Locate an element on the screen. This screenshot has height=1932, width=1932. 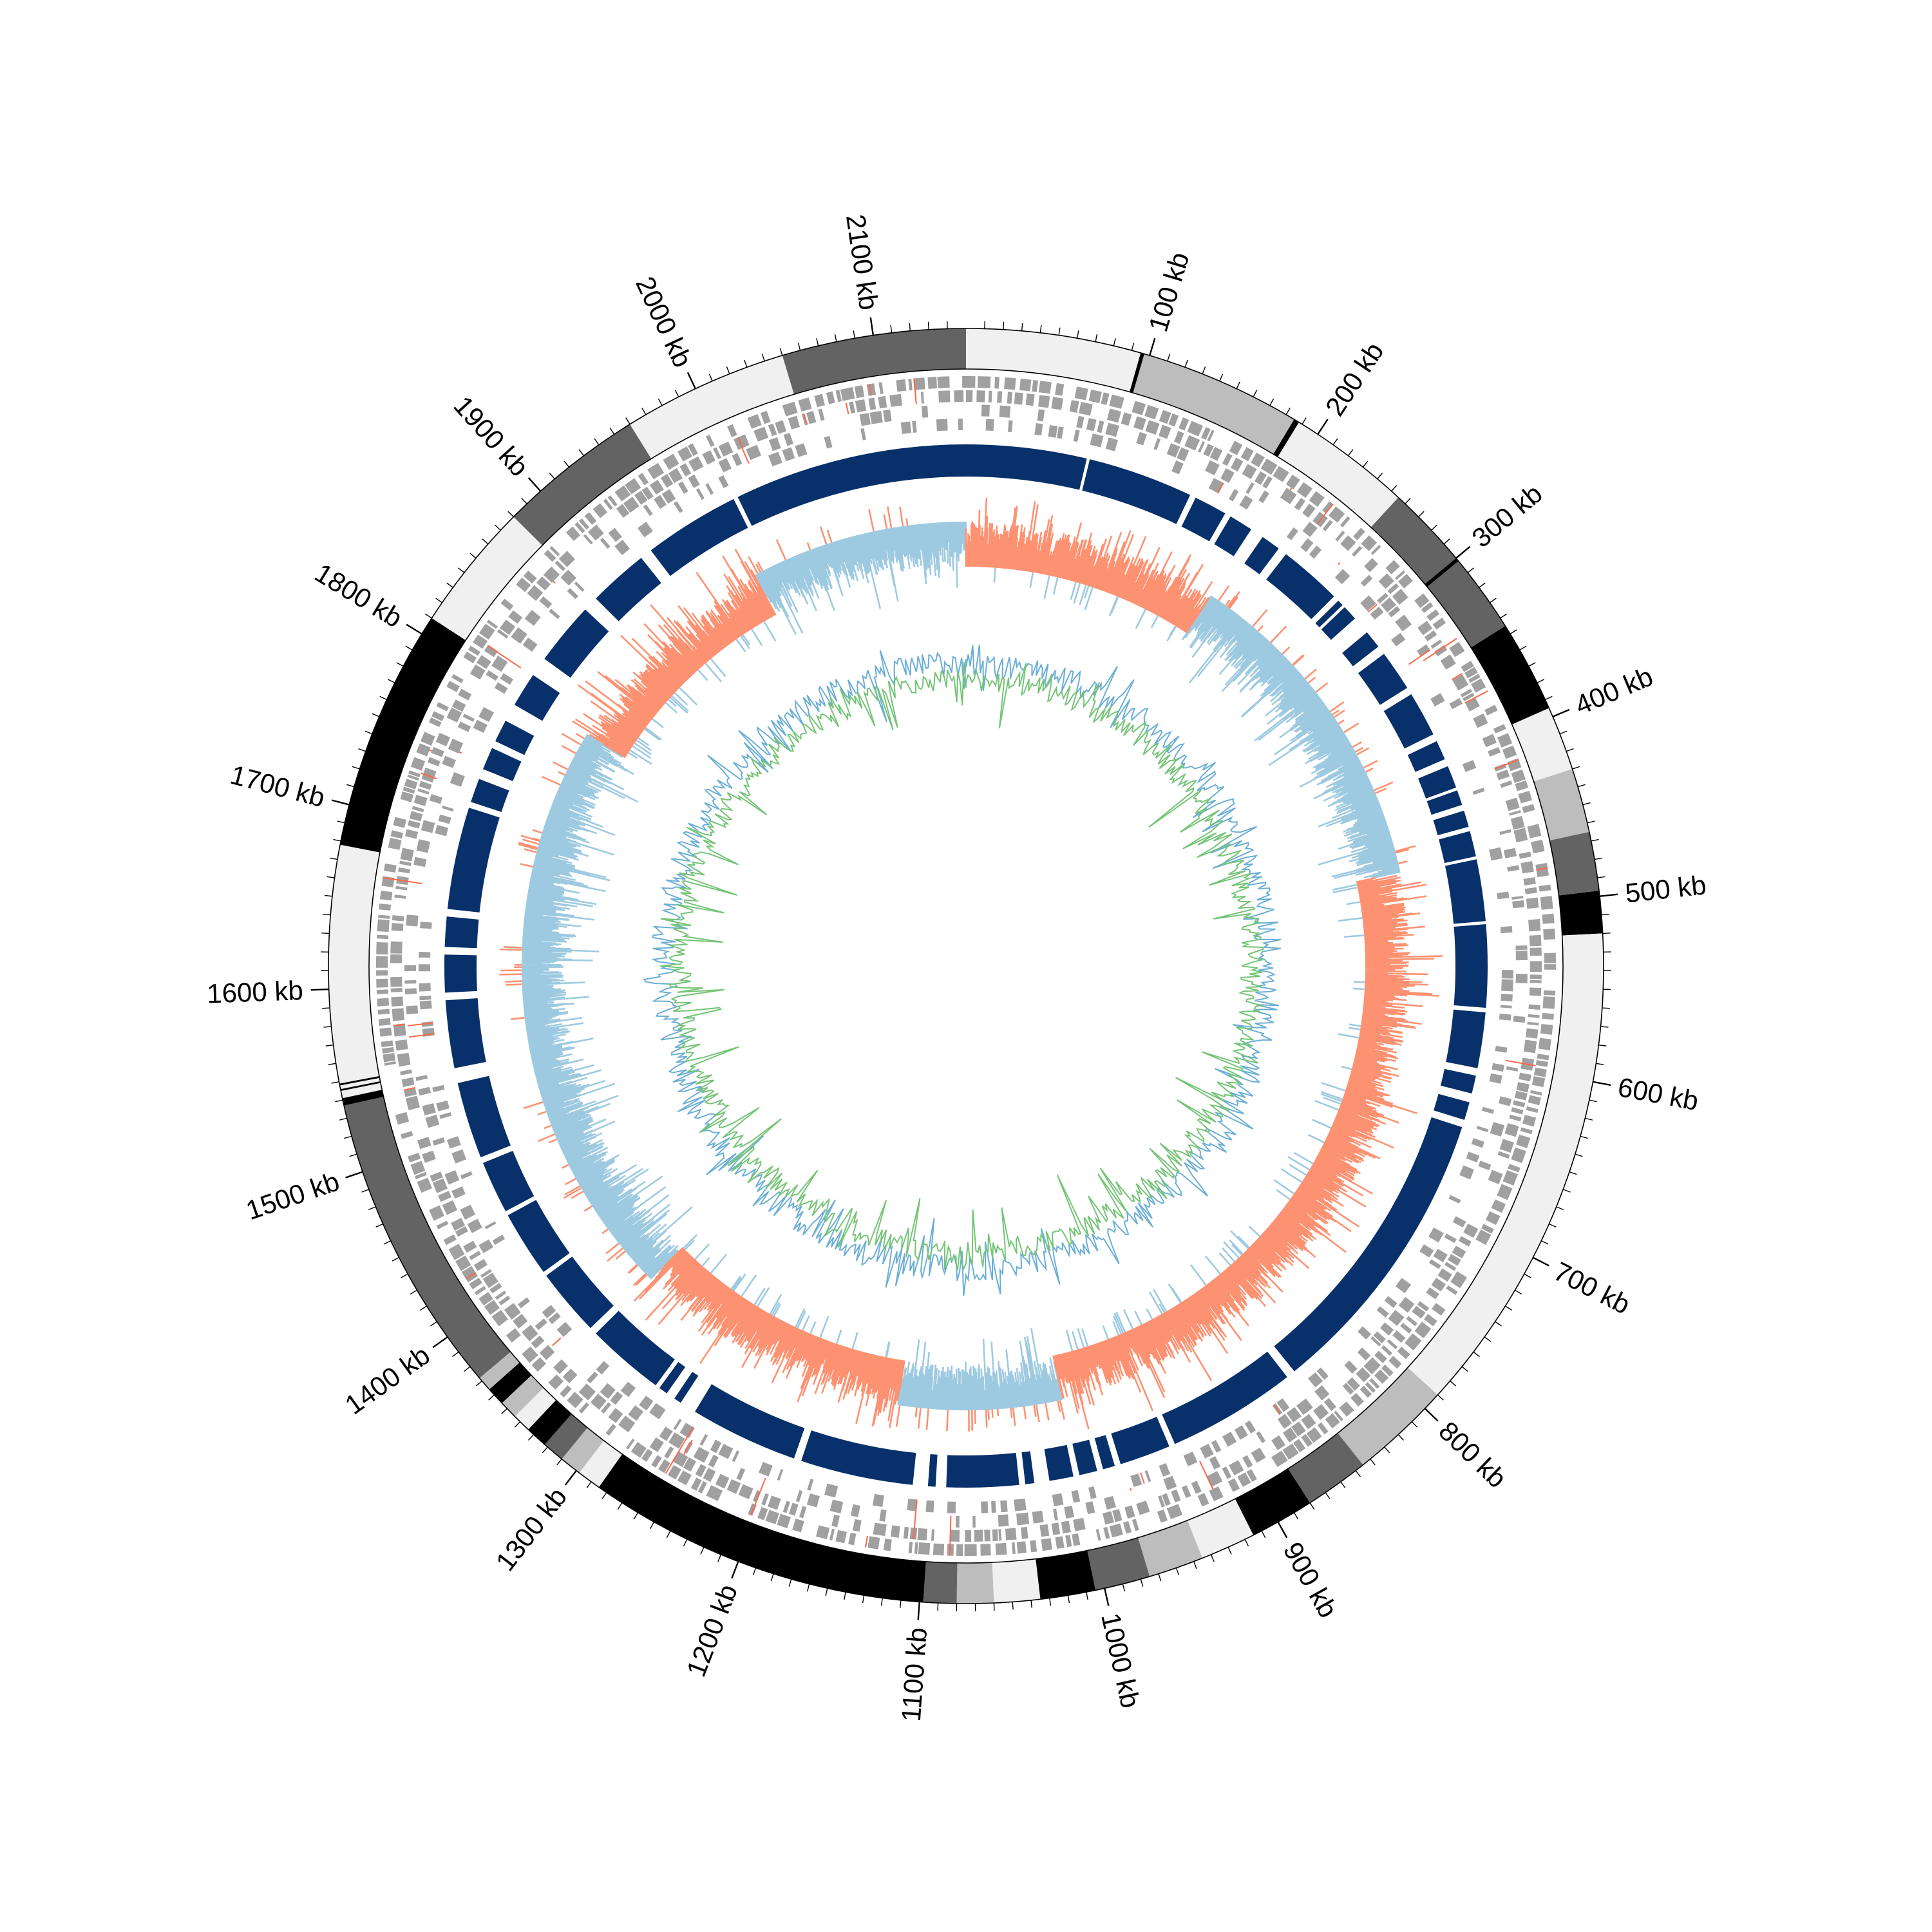
gc-content-green-series is located at coordinates (962, 966).